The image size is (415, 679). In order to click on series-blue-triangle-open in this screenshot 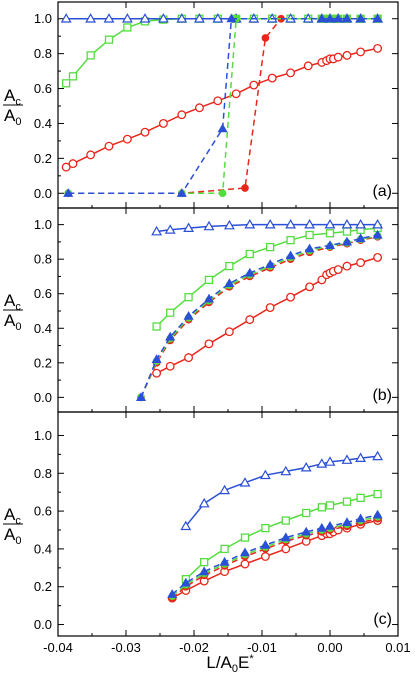, I will do `click(267, 227)`.